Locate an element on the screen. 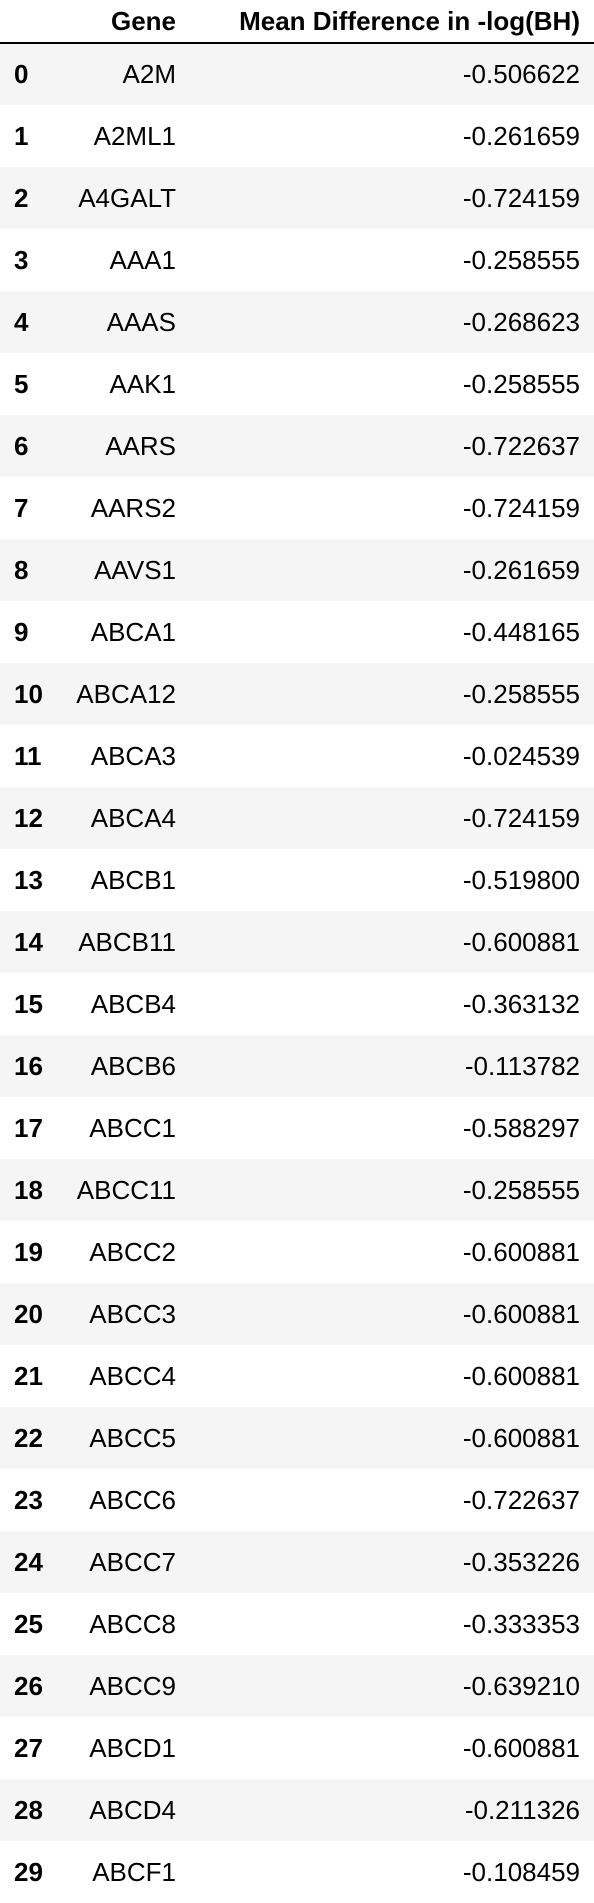 The width and height of the screenshot is (594, 1903). mean-difference-cell: -0.211326 is located at coordinates (522, 1809).